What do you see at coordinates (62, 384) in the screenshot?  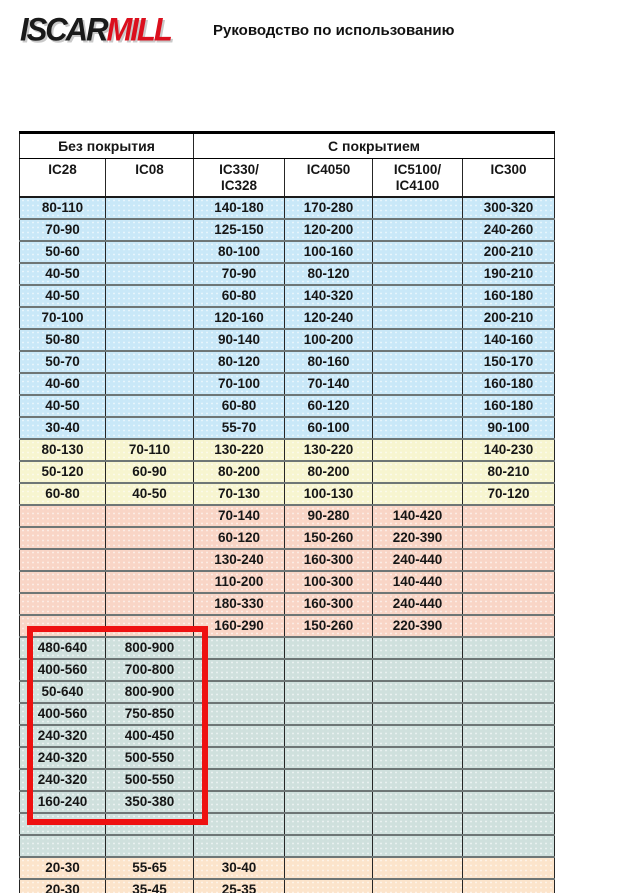 I see `cell: 40-60` at bounding box center [62, 384].